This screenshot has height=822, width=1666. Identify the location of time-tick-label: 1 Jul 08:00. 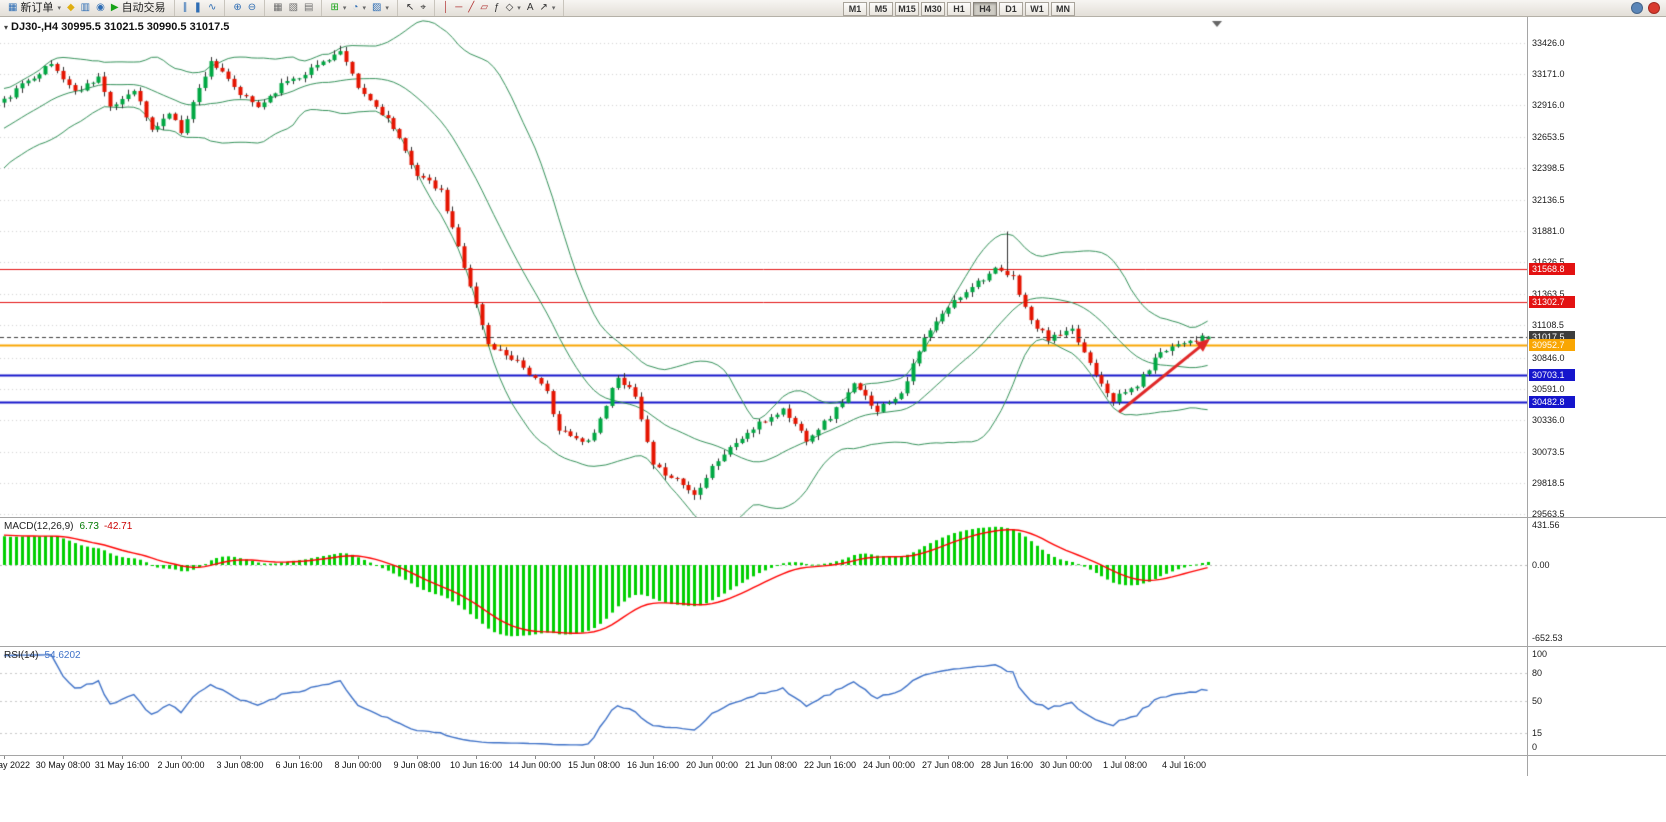
(1125, 765).